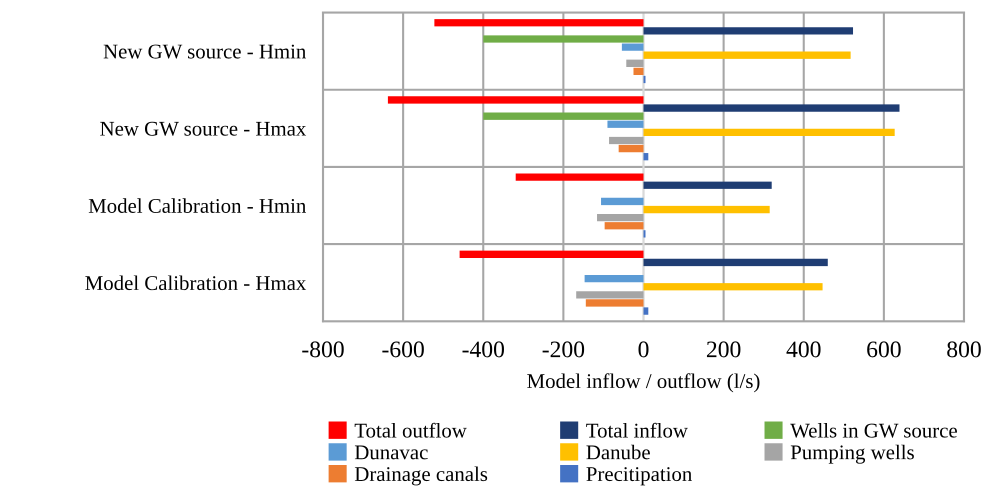 This screenshot has height=502, width=1000. What do you see at coordinates (391, 453) in the screenshot?
I see `legend-label: Dunavac` at bounding box center [391, 453].